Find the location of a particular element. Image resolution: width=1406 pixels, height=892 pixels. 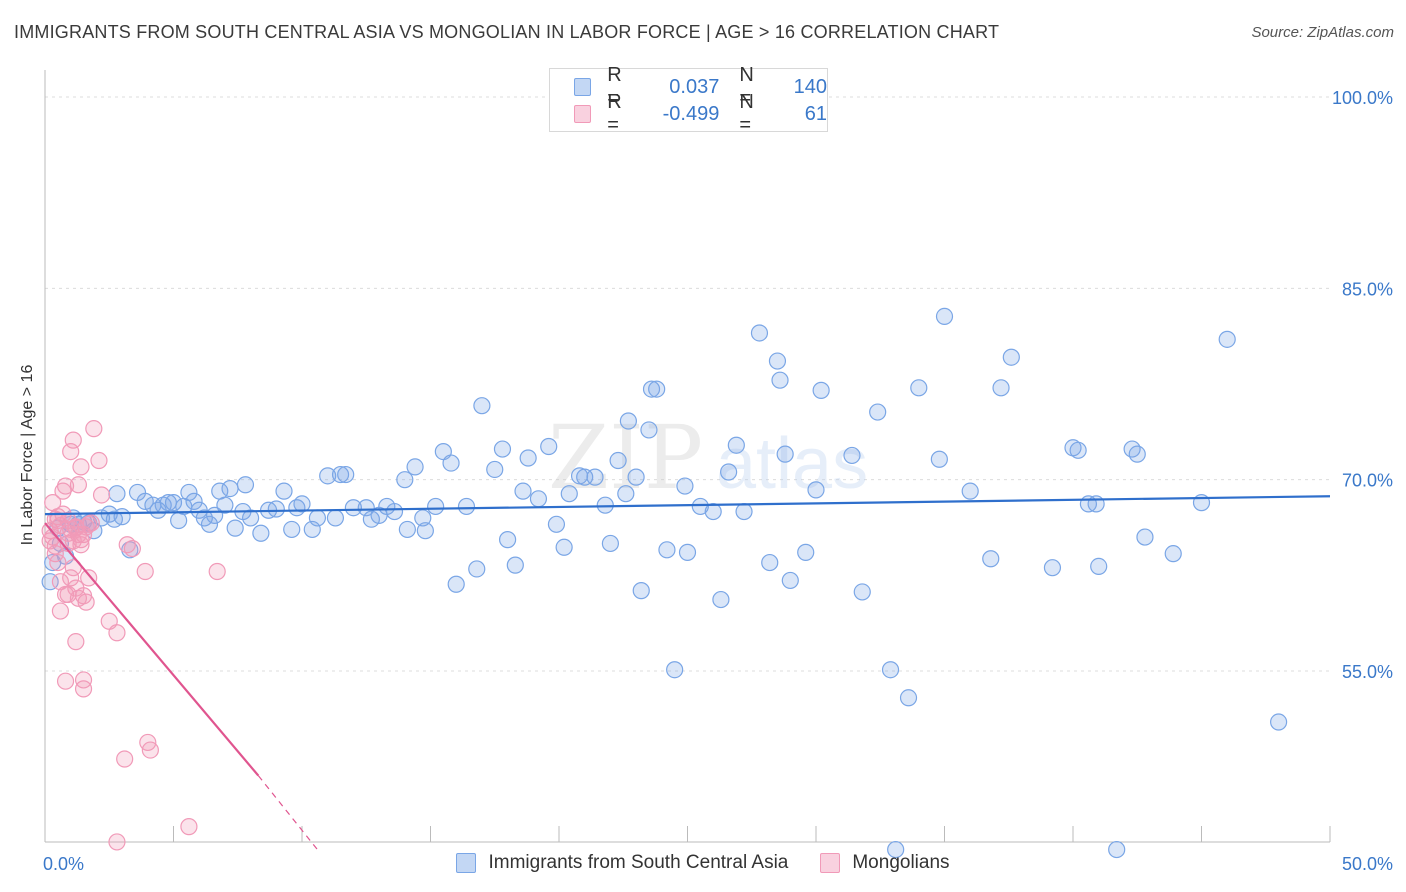

legend-item-immigrants: Immigrants from South Central Asia is located at coordinates (622, 863).